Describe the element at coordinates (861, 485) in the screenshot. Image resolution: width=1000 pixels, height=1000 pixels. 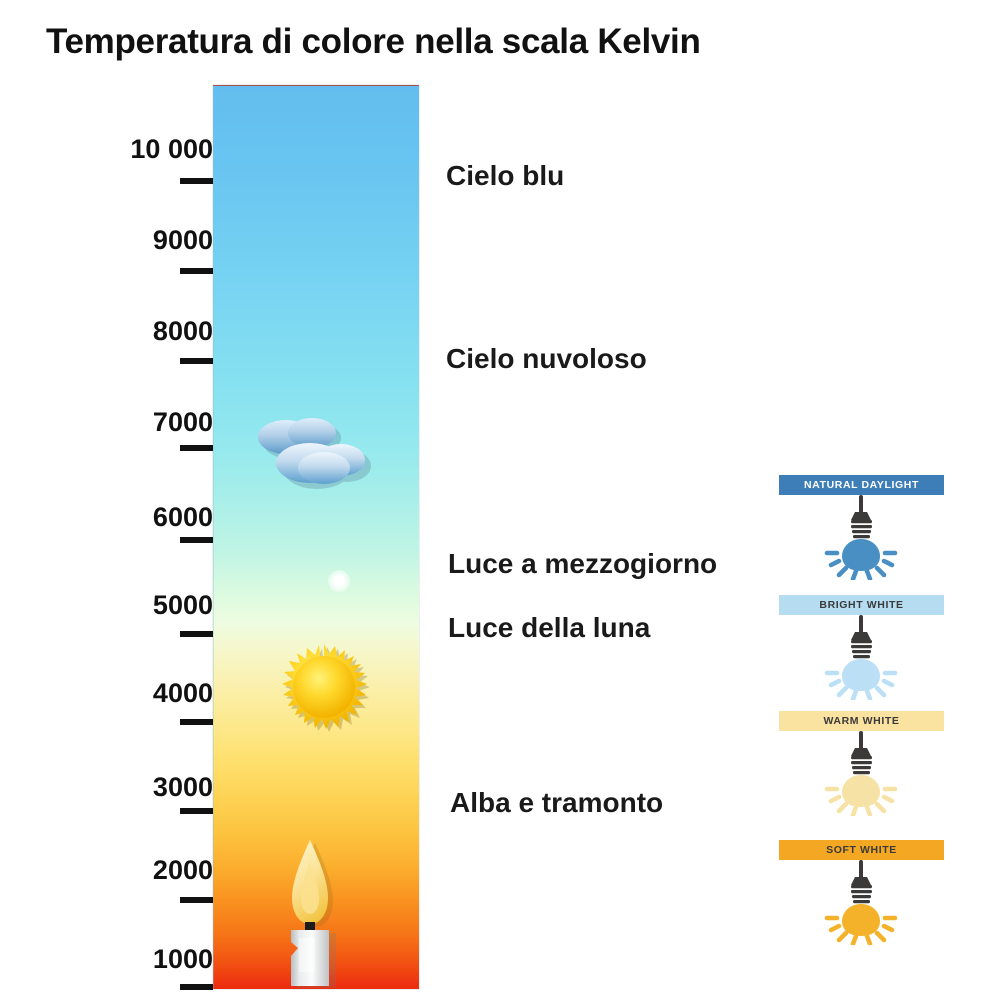
I see `legend-banner-natural-daylight: NATURAL DAYLIGHT` at that location.